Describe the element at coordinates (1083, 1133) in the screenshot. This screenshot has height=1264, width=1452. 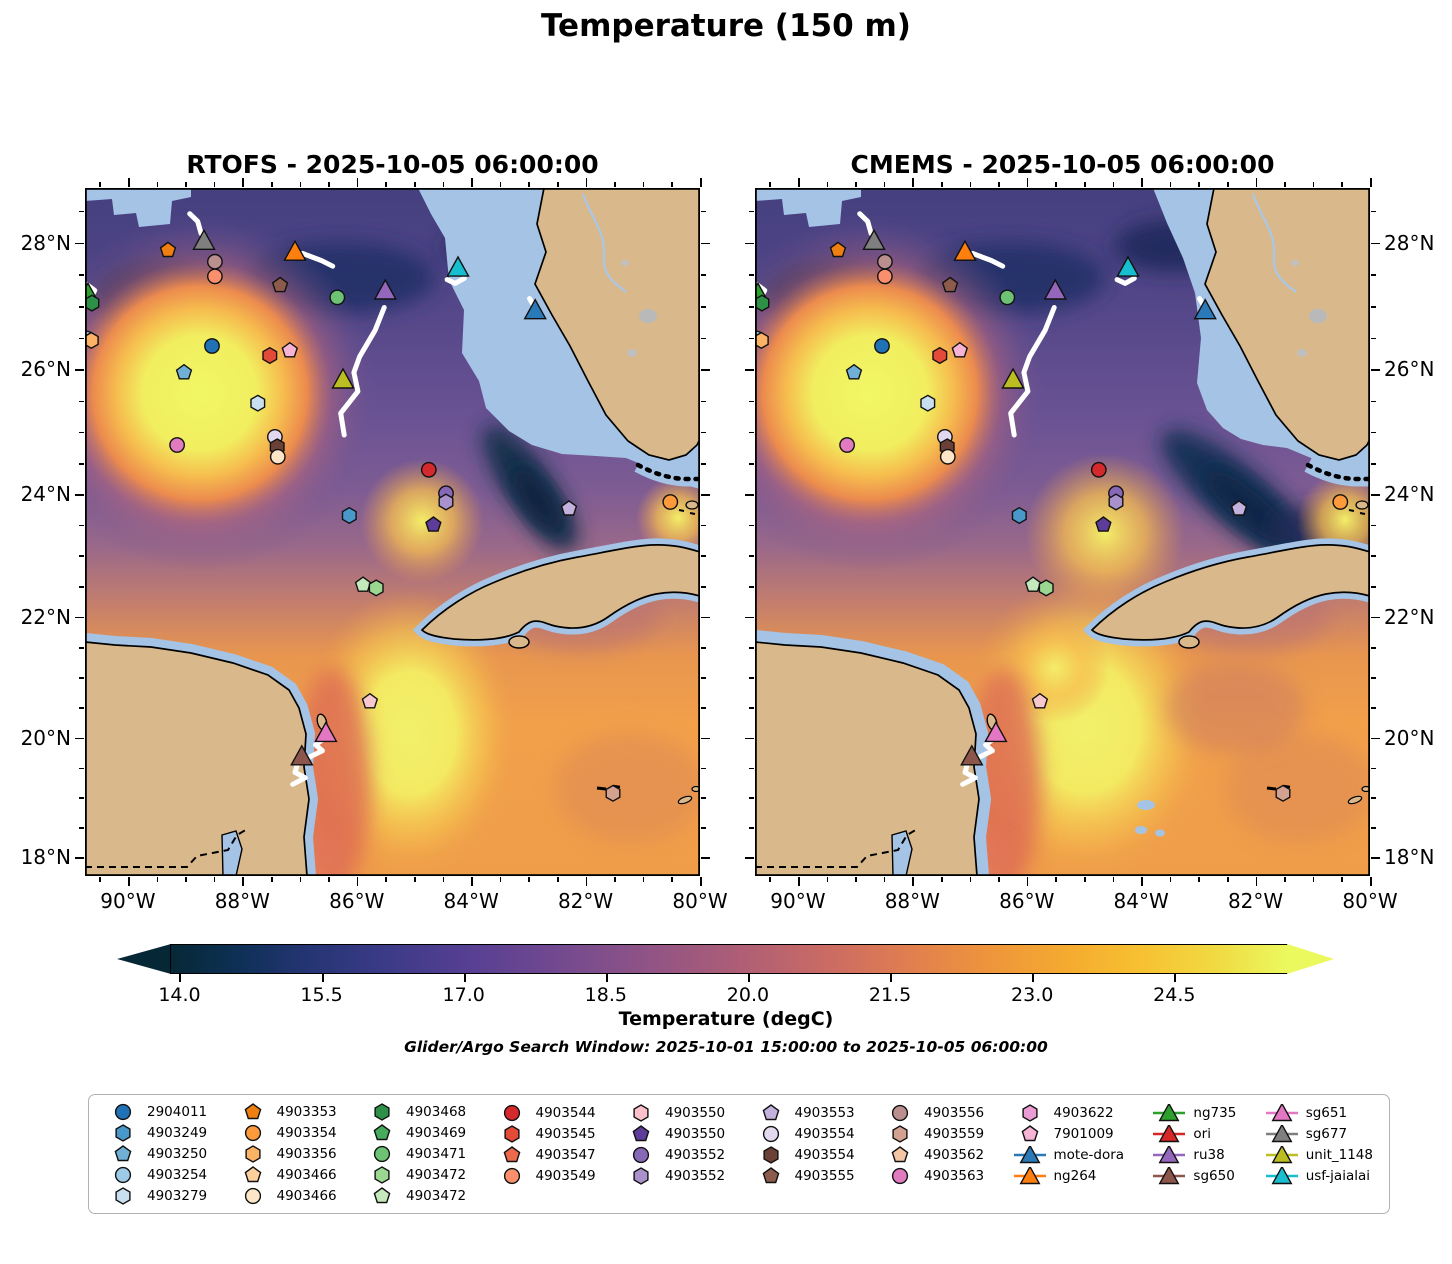
I see `legend-item-label: 7901009` at that location.